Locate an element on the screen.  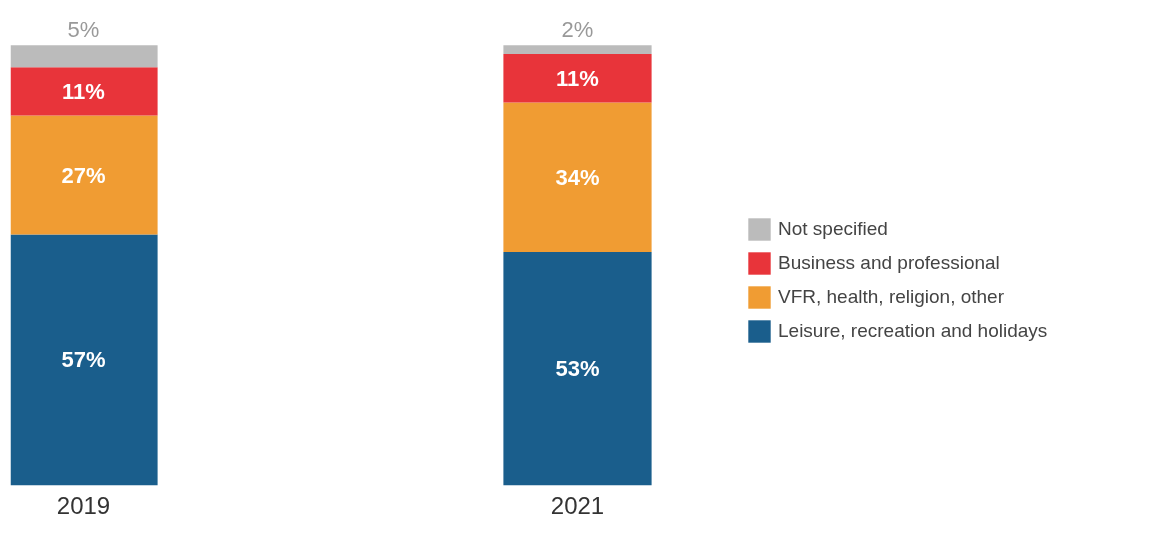
x-tick-label: 2019 is located at coordinates (83, 505).